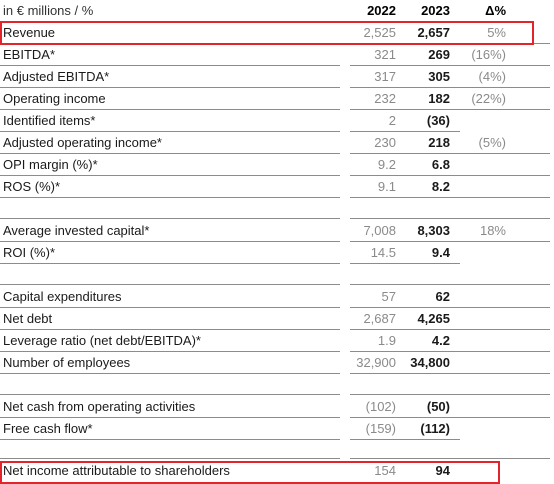  Describe the element at coordinates (381, 10) in the screenshot. I see `year-2022-header: 2022` at that location.